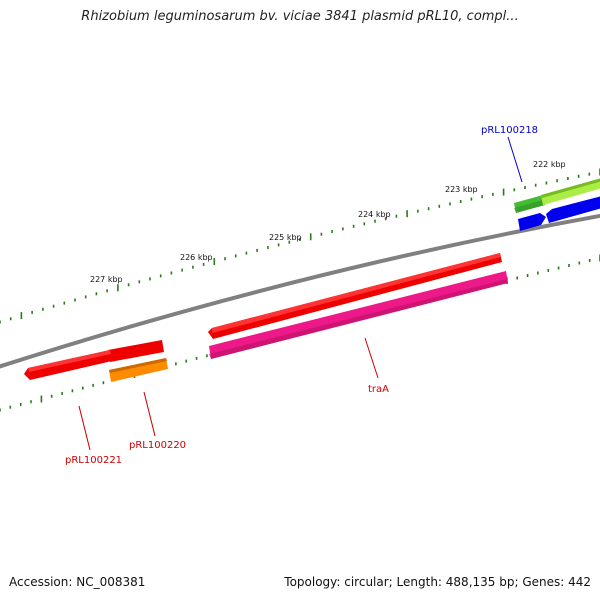 This screenshot has width=600, height=600. What do you see at coordinates (570, 191) in the screenshot?
I see `feature-light-green-arrow` at bounding box center [570, 191].